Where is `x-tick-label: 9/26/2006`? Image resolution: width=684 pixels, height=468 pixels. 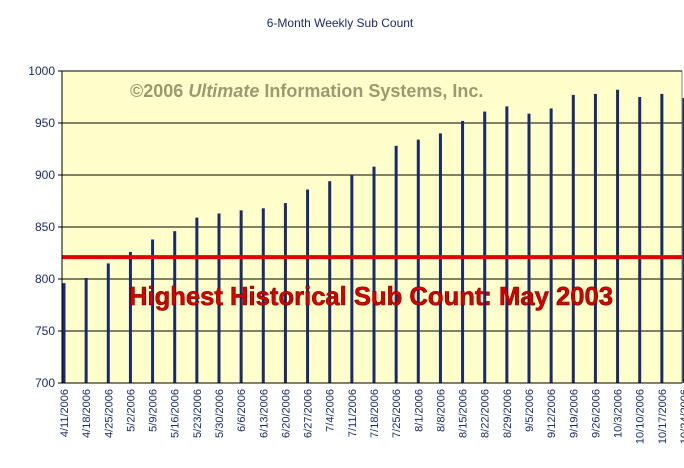
x-tick-label: 9/26/2006 is located at coordinates (596, 413).